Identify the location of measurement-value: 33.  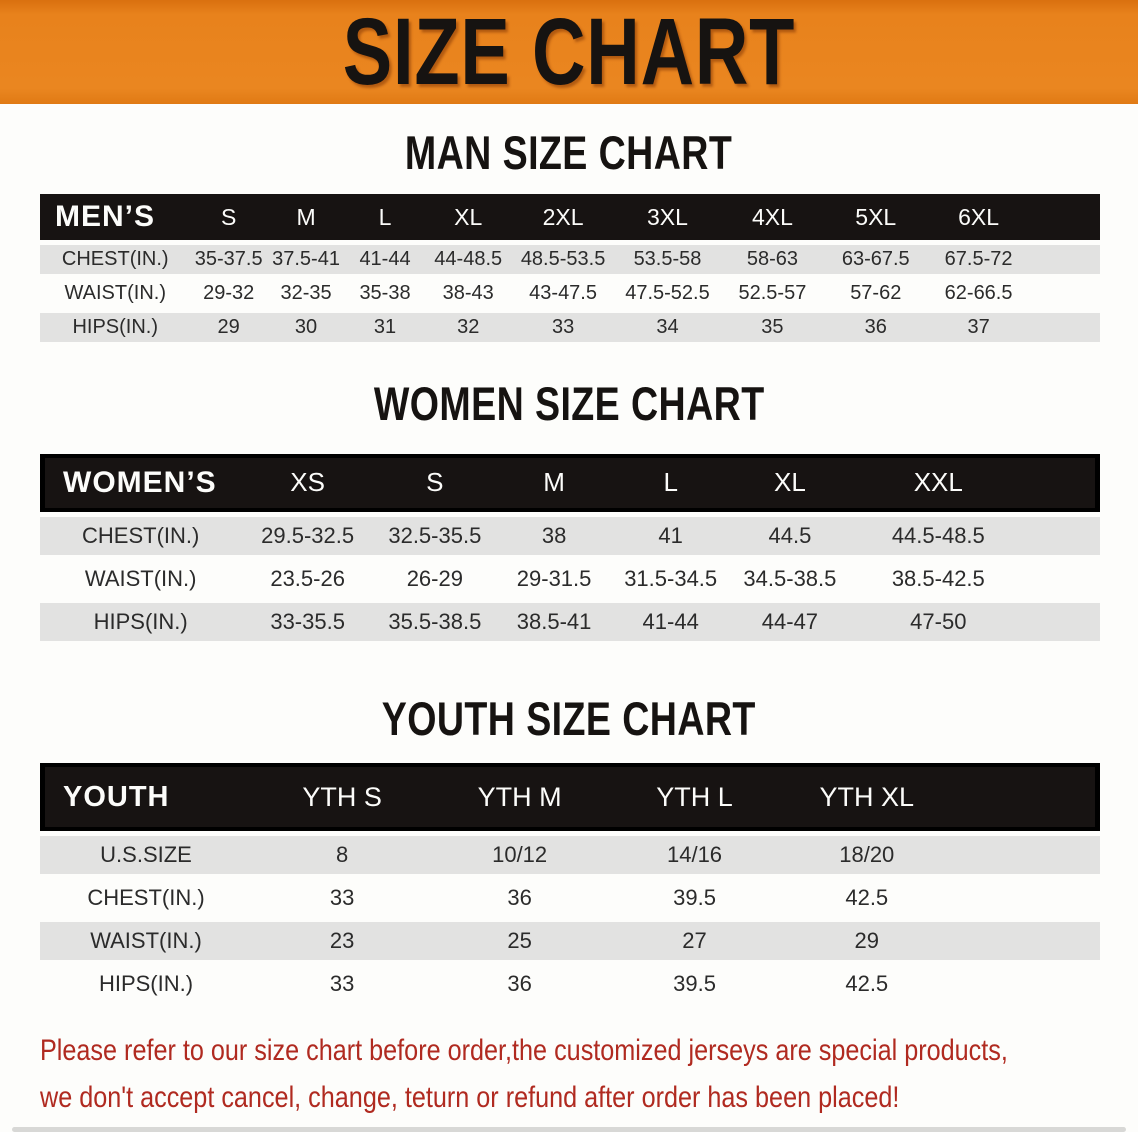
(342, 984).